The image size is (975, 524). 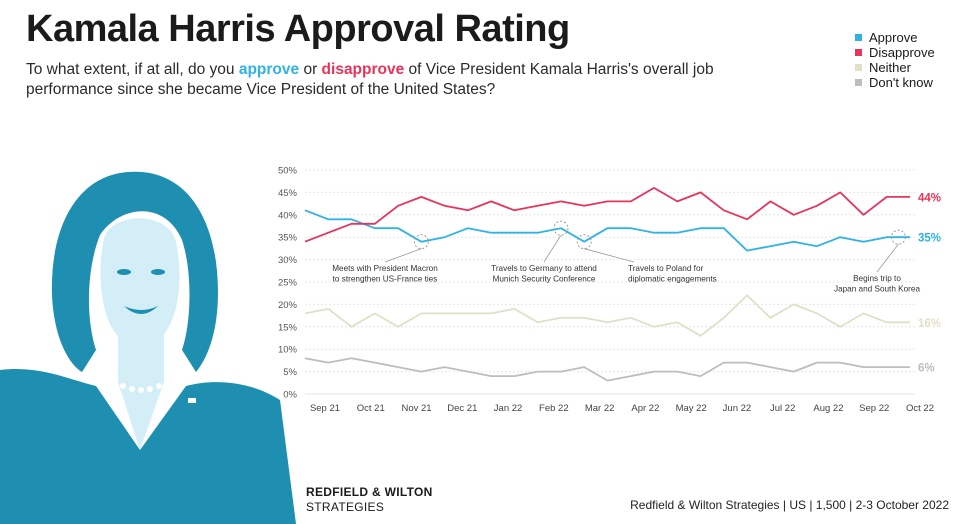 I want to click on annotation-text: to strengthen US-France ties, so click(x=385, y=279).